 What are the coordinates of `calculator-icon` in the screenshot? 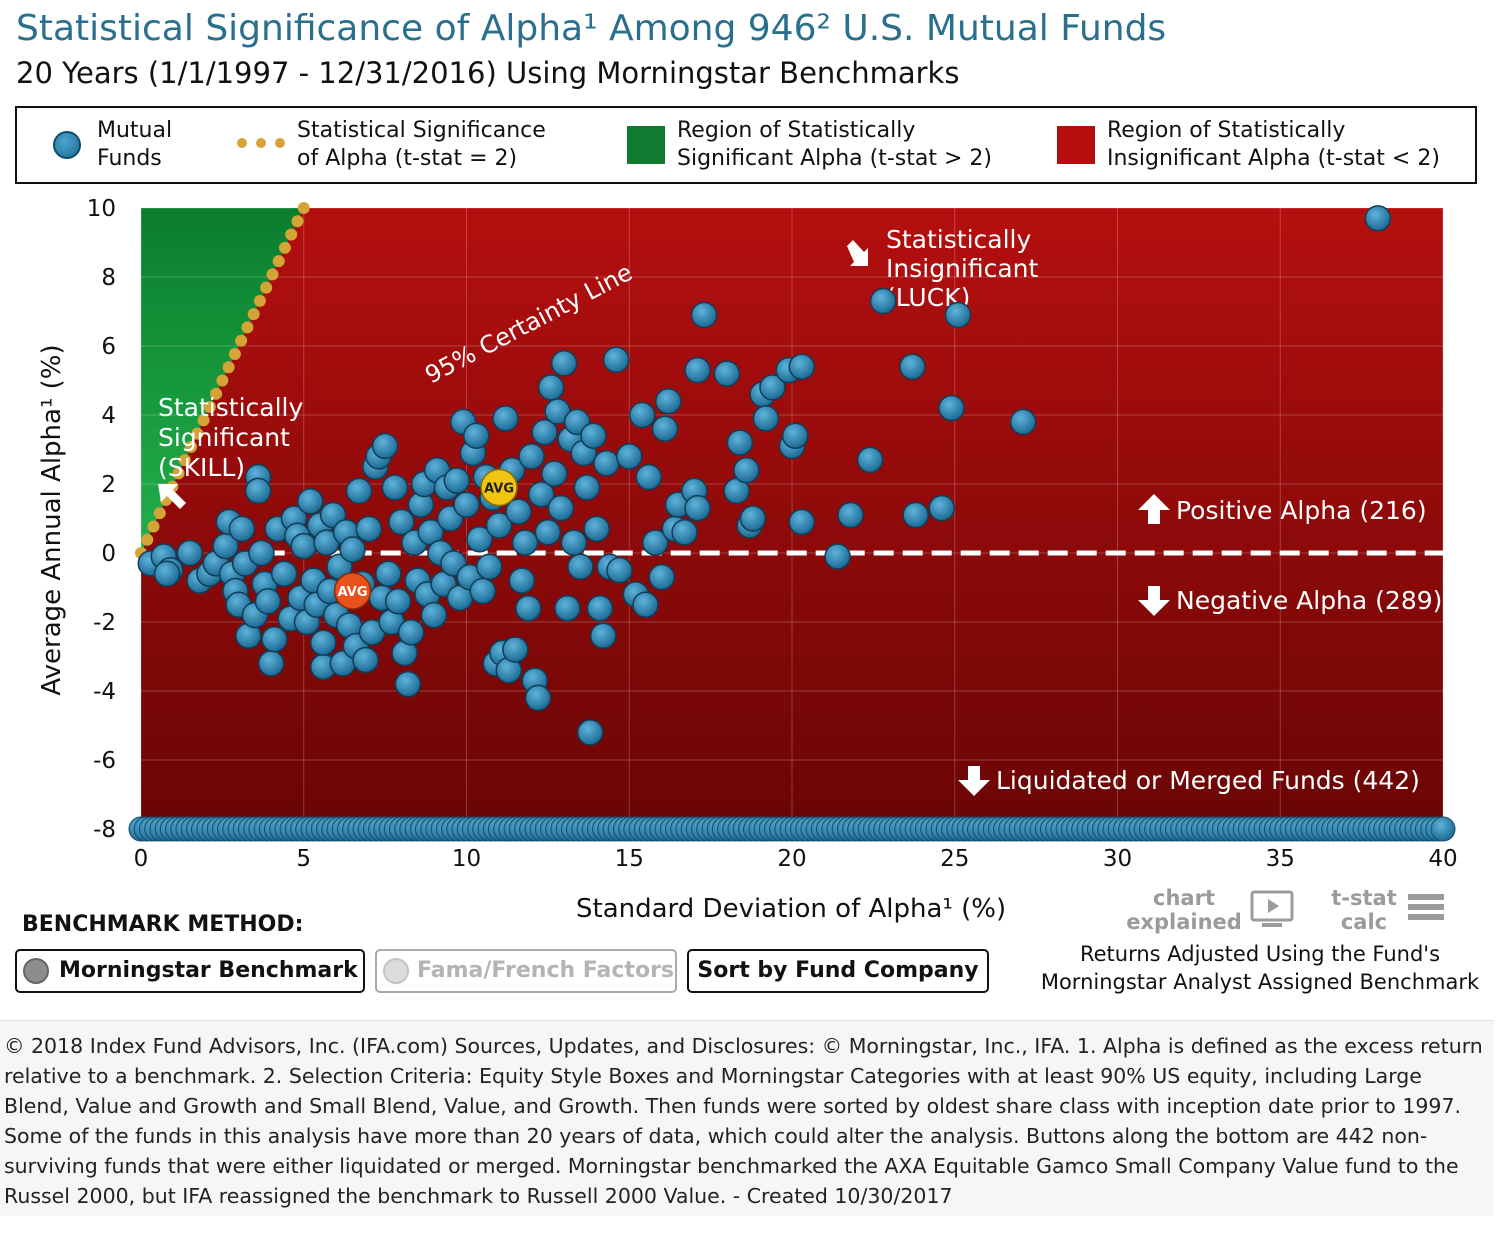 It's located at (1426, 909).